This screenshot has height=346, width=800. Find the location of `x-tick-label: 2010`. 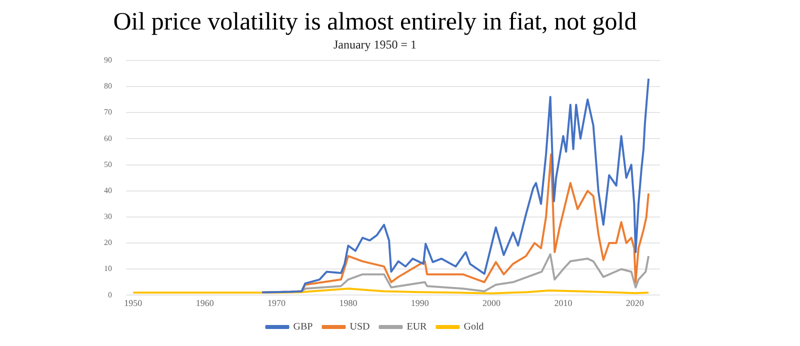

x-tick-label: 2010 is located at coordinates (563, 303).